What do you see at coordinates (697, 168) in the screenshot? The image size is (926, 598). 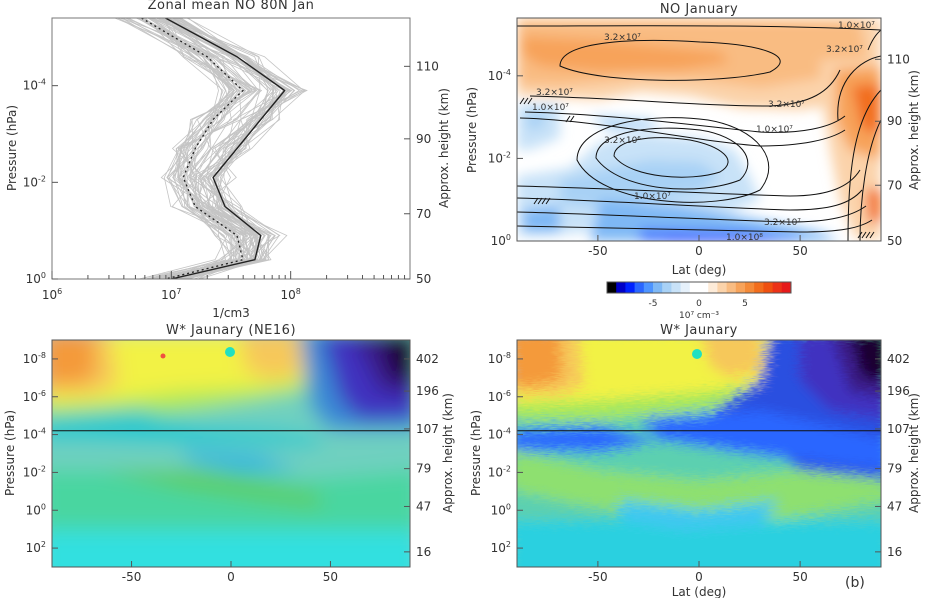 I see `no-january-hatching` at bounding box center [697, 168].